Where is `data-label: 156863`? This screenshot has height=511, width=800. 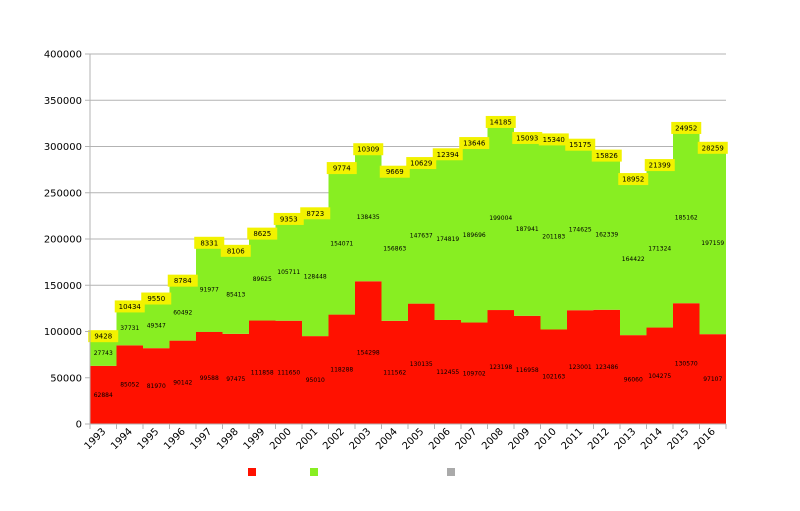 data-label: 156863 is located at coordinates (394, 248).